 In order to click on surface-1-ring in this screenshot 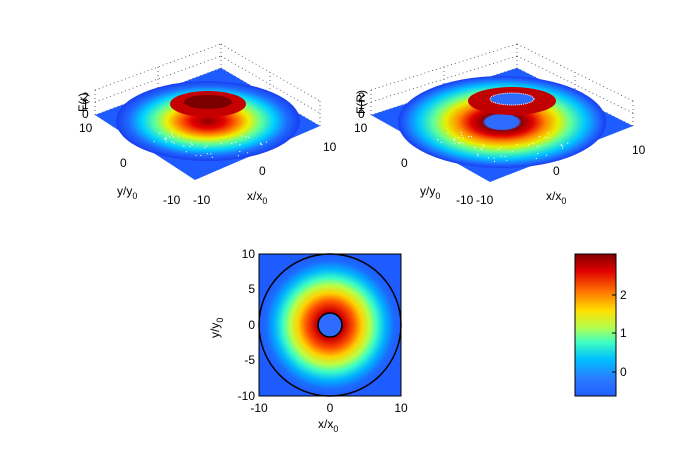, I will do `click(208, 121)`.